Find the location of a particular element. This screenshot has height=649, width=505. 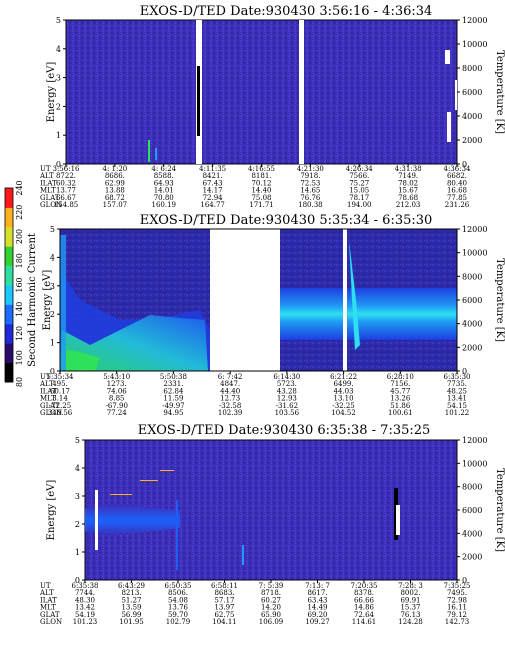

orbit-row-label: UT is located at coordinates (45, 377).